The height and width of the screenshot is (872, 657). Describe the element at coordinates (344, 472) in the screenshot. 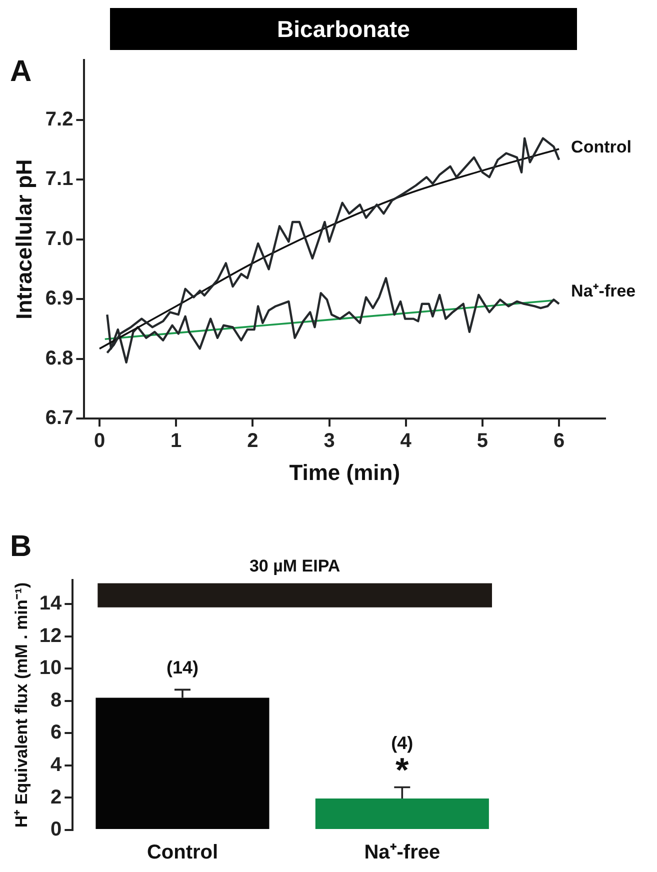

I see `x-axis-title: Time (min)` at that location.